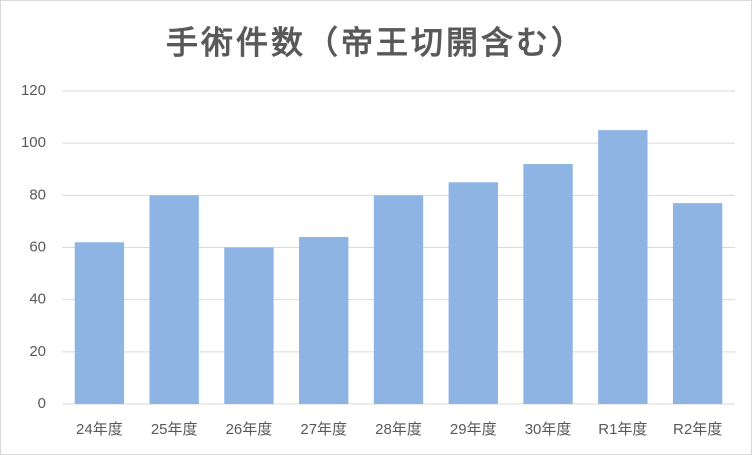  I want to click on y-tick-label: 20, so click(37, 351).